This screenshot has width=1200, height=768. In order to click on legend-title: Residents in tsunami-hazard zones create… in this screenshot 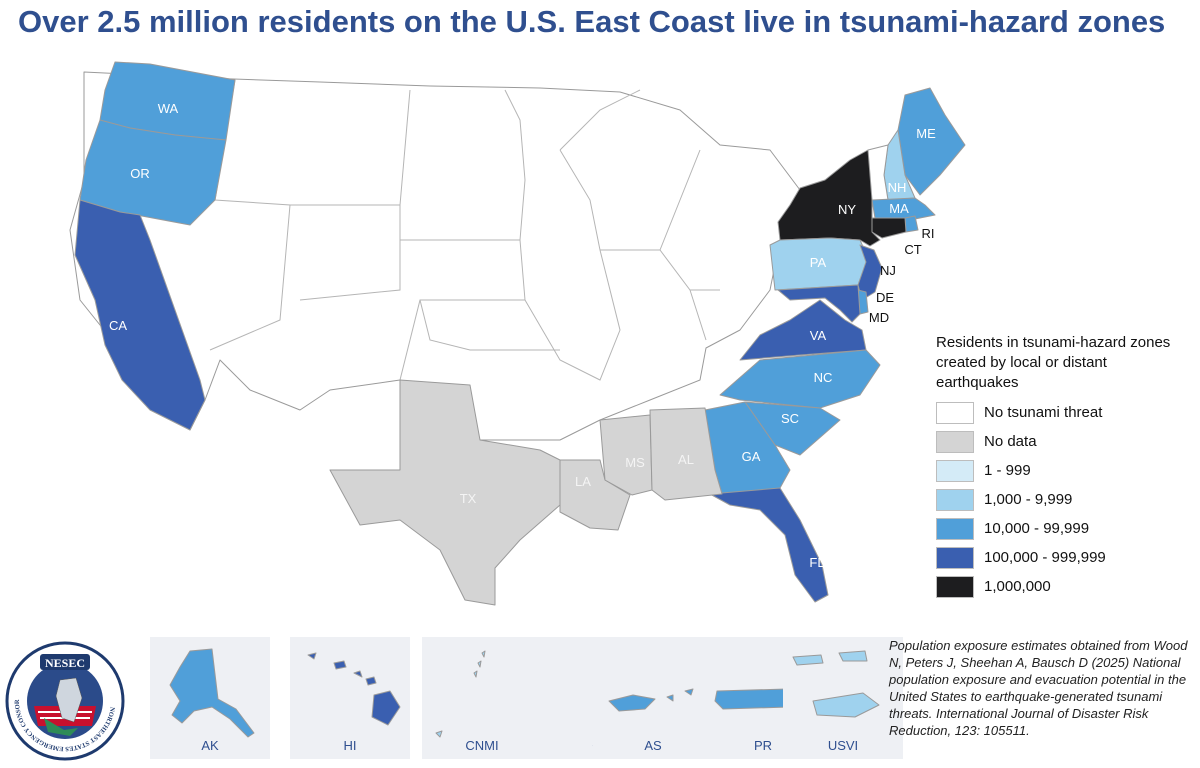, I will do `click(1053, 362)`.